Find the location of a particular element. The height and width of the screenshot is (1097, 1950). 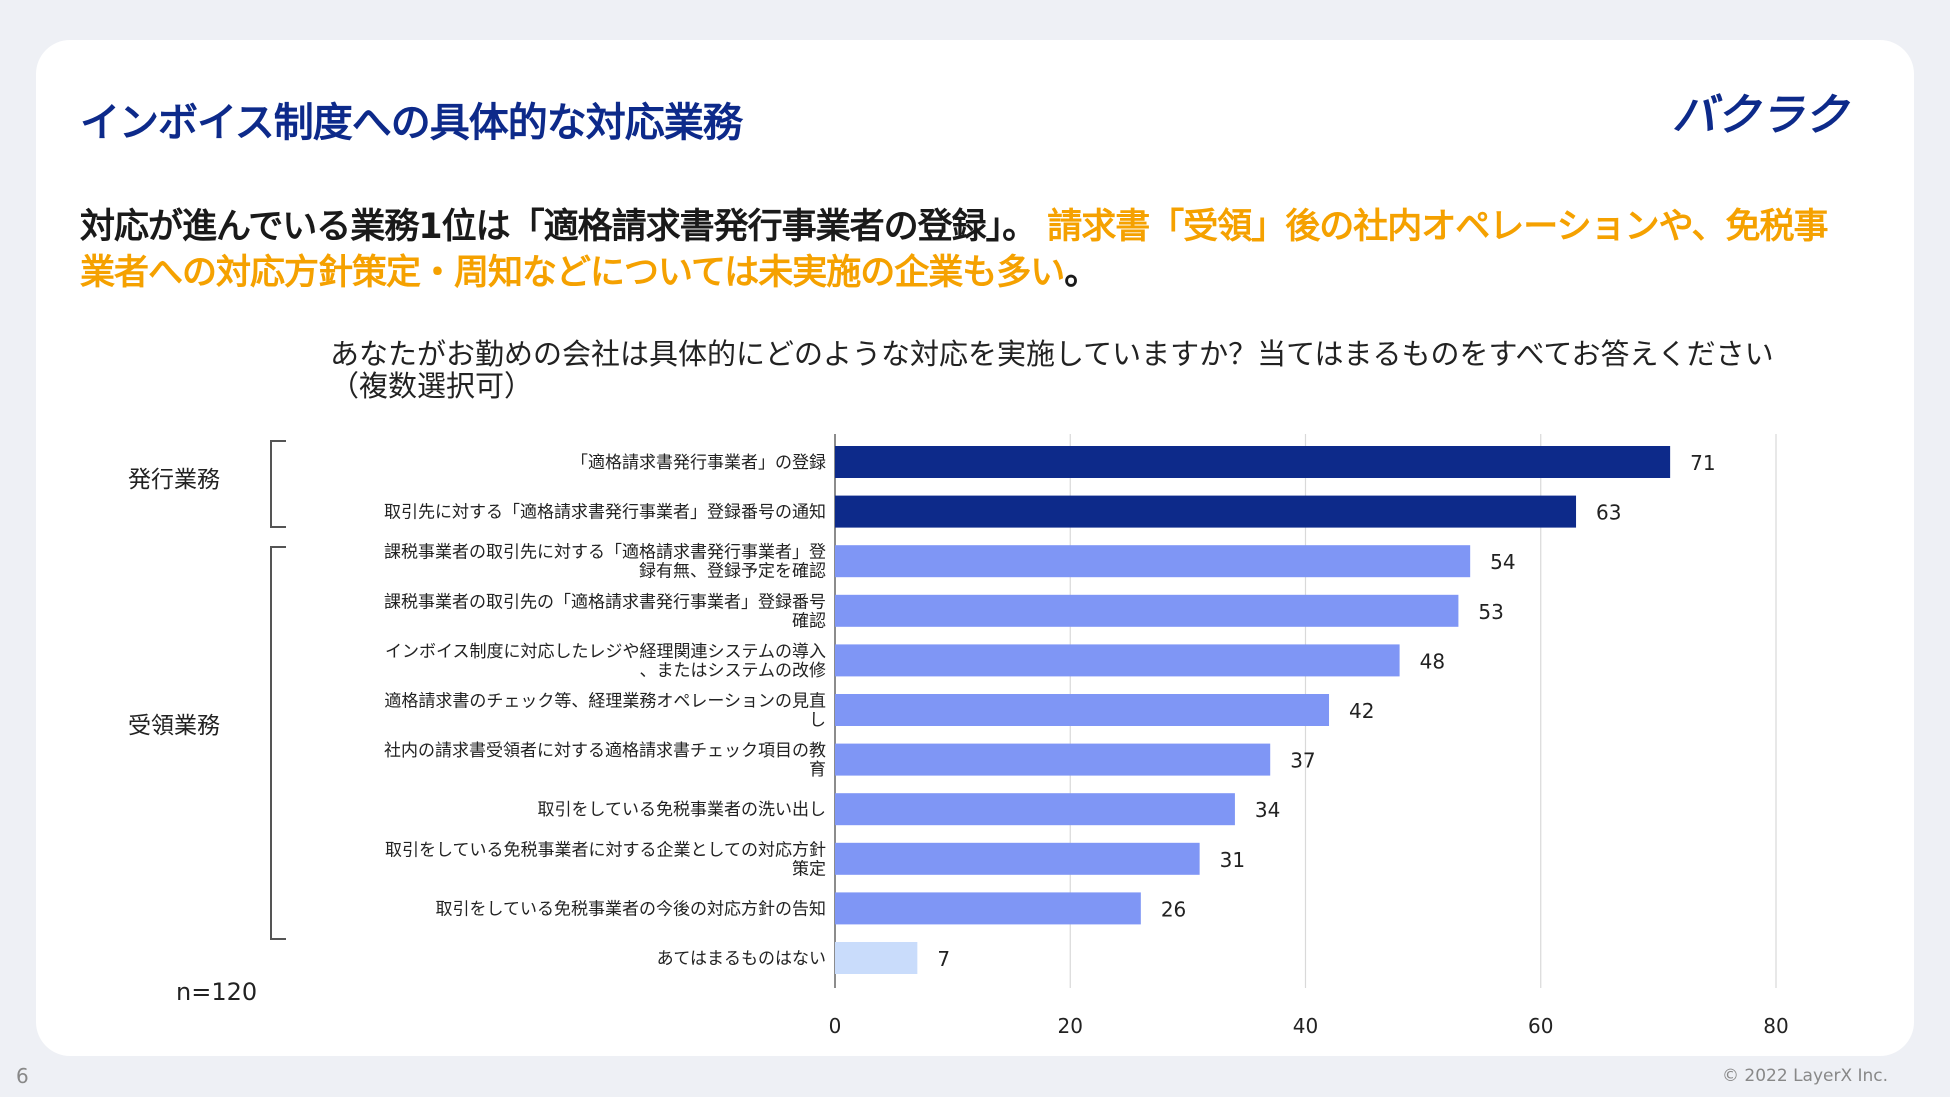

category-label: あてはまるものはない is located at coordinates (741, 959).